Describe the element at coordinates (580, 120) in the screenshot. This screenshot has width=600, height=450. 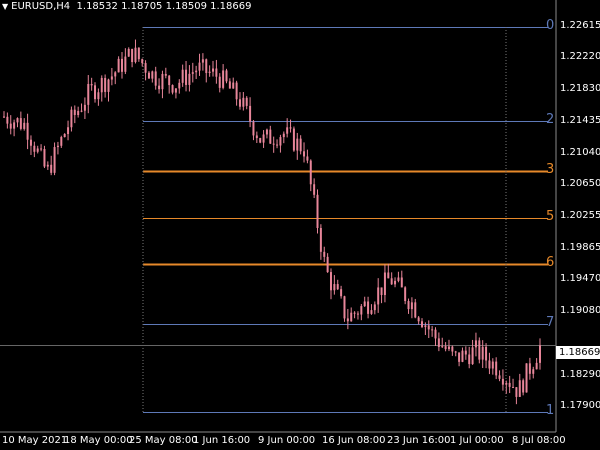
I see `price-tick-label: 1.21435` at that location.